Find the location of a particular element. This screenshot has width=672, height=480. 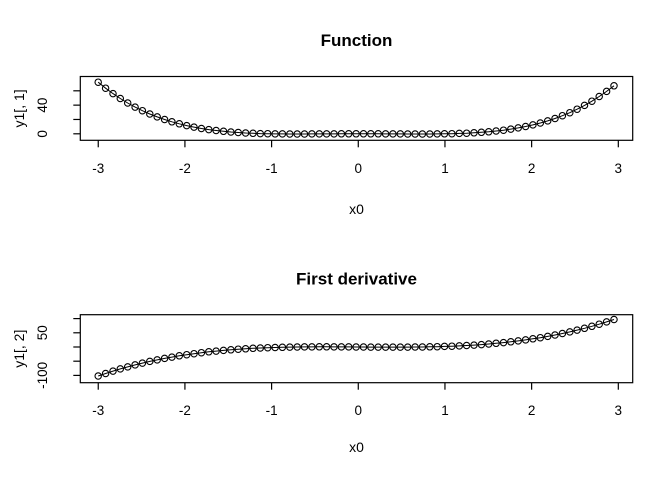

y-tick-label: 50 is located at coordinates (42, 332).